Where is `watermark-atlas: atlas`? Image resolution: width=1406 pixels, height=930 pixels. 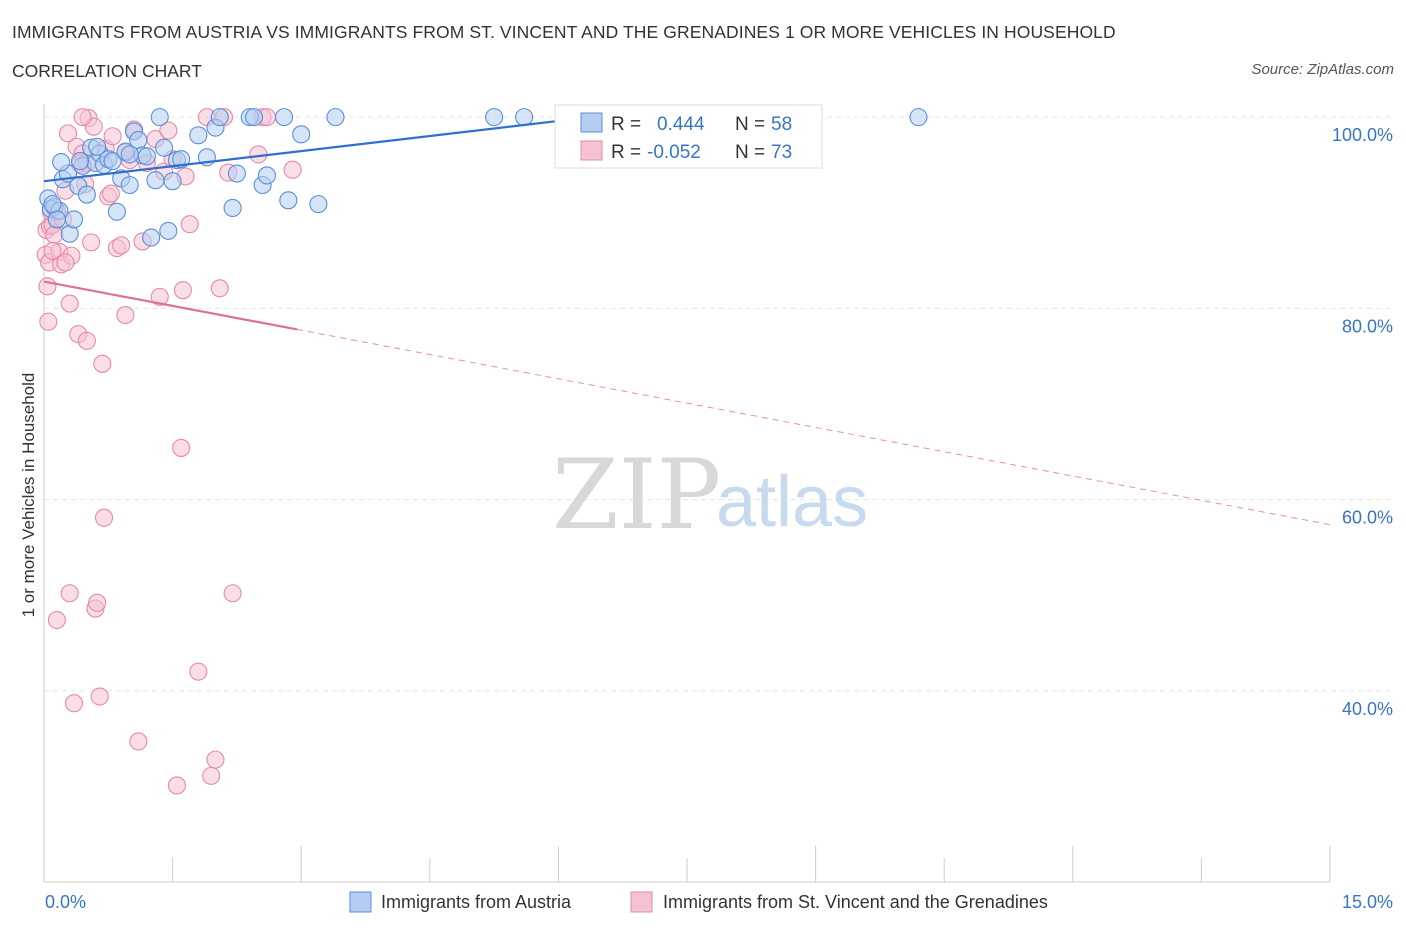 watermark-atlas: atlas is located at coordinates (792, 502).